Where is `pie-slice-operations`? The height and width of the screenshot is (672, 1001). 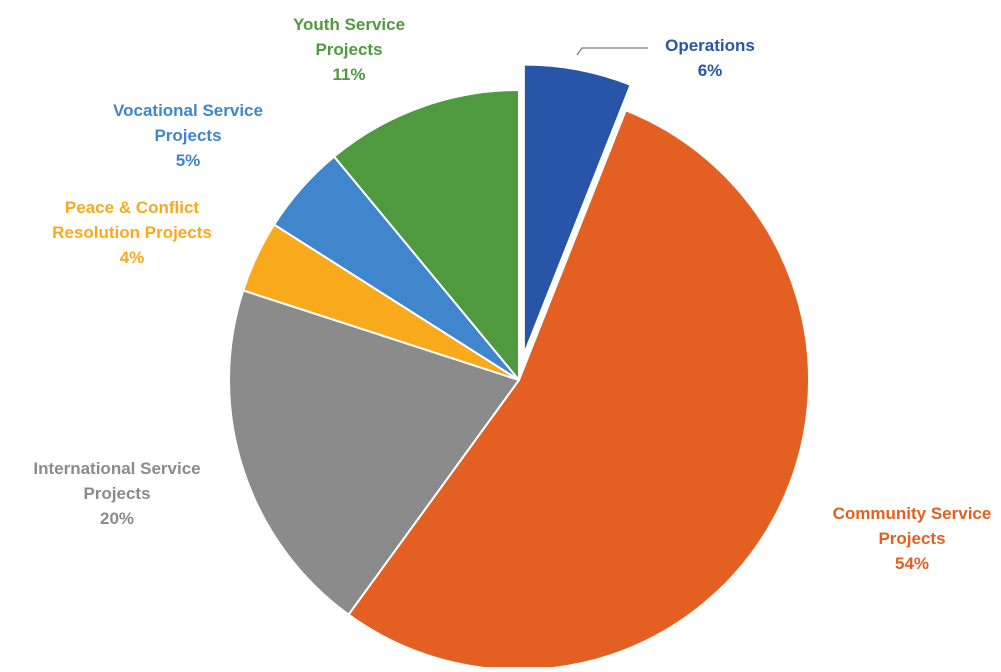
pie-slice-operations is located at coordinates (577, 209).